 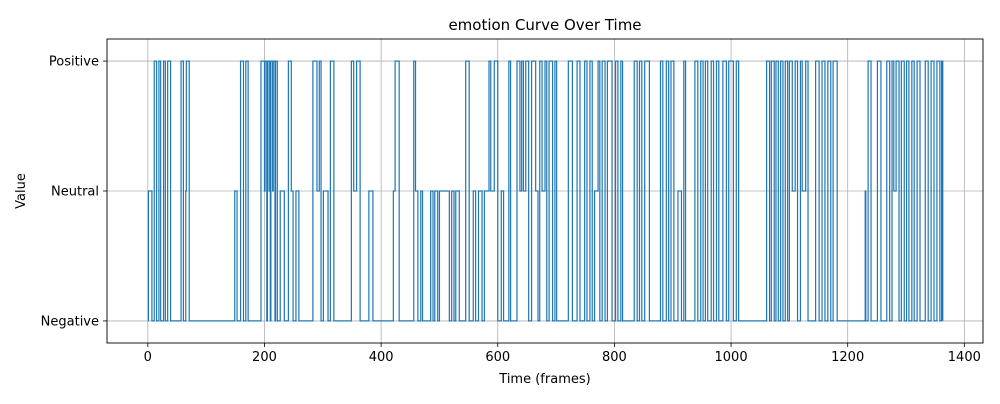 I want to click on y-tick-label: Neutral, so click(x=75, y=192).